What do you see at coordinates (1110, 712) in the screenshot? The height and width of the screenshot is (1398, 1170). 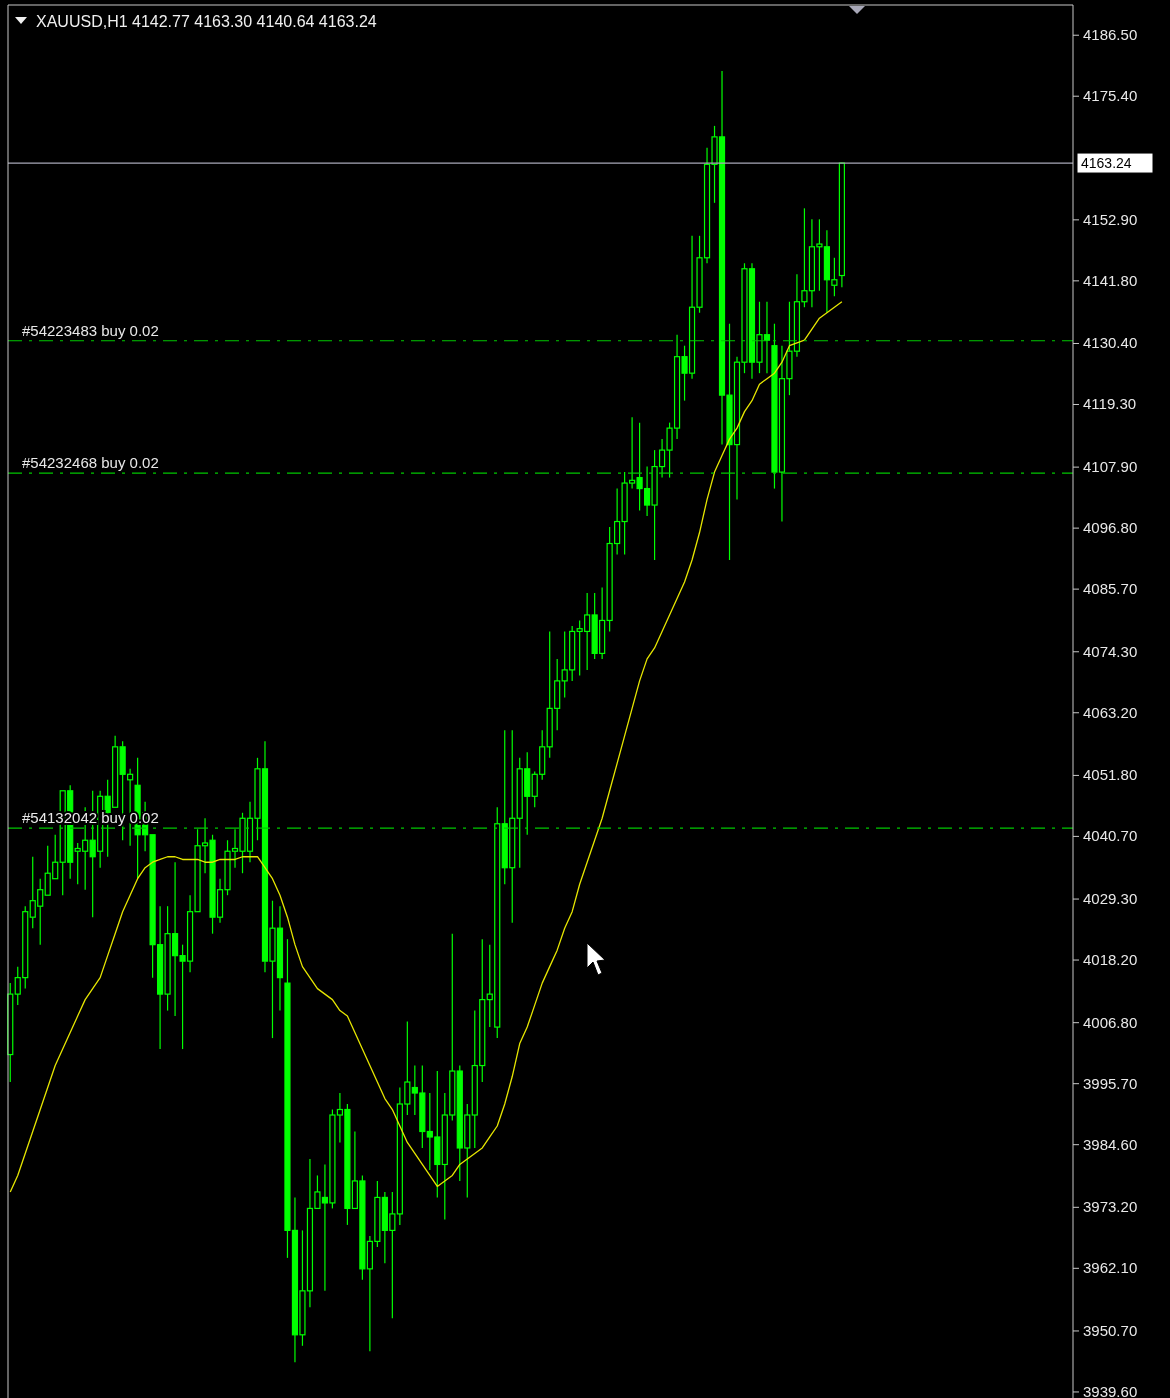 I see `y-tick-label: 4063.20` at bounding box center [1110, 712].